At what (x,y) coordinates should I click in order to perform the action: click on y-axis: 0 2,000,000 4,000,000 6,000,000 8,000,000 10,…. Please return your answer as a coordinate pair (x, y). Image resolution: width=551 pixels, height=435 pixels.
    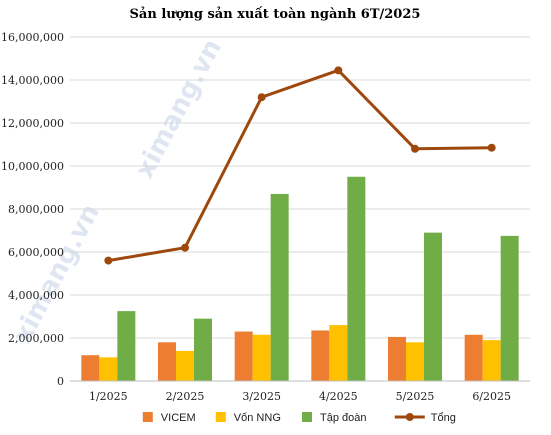
    Looking at the image, I should click on (32, 209).